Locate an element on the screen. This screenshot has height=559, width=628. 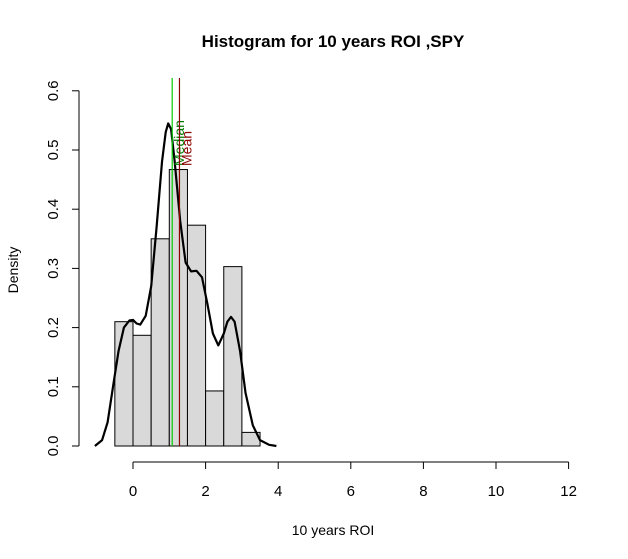
y-tick-label: 0.3 is located at coordinates (53, 268).